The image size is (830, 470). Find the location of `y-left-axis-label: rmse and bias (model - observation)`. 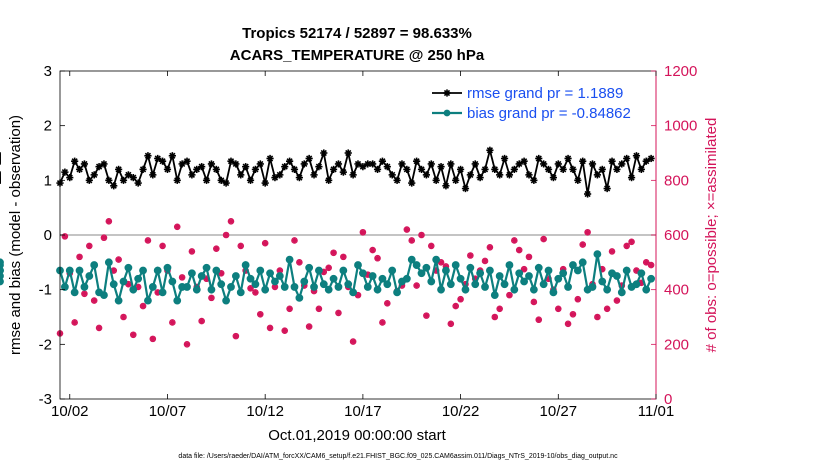

y-left-axis-label: rmse and bias (model - observation) is located at coordinates (15, 235).